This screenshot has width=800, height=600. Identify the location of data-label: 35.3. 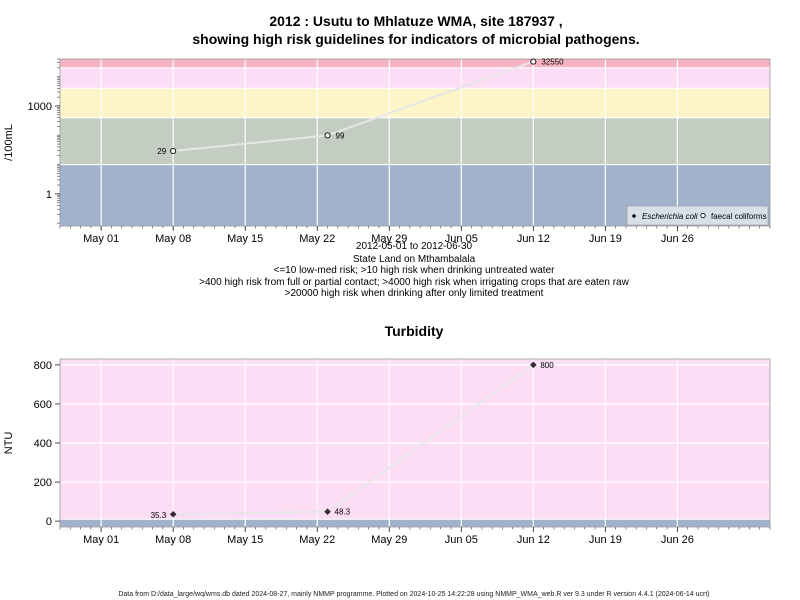
(159, 515).